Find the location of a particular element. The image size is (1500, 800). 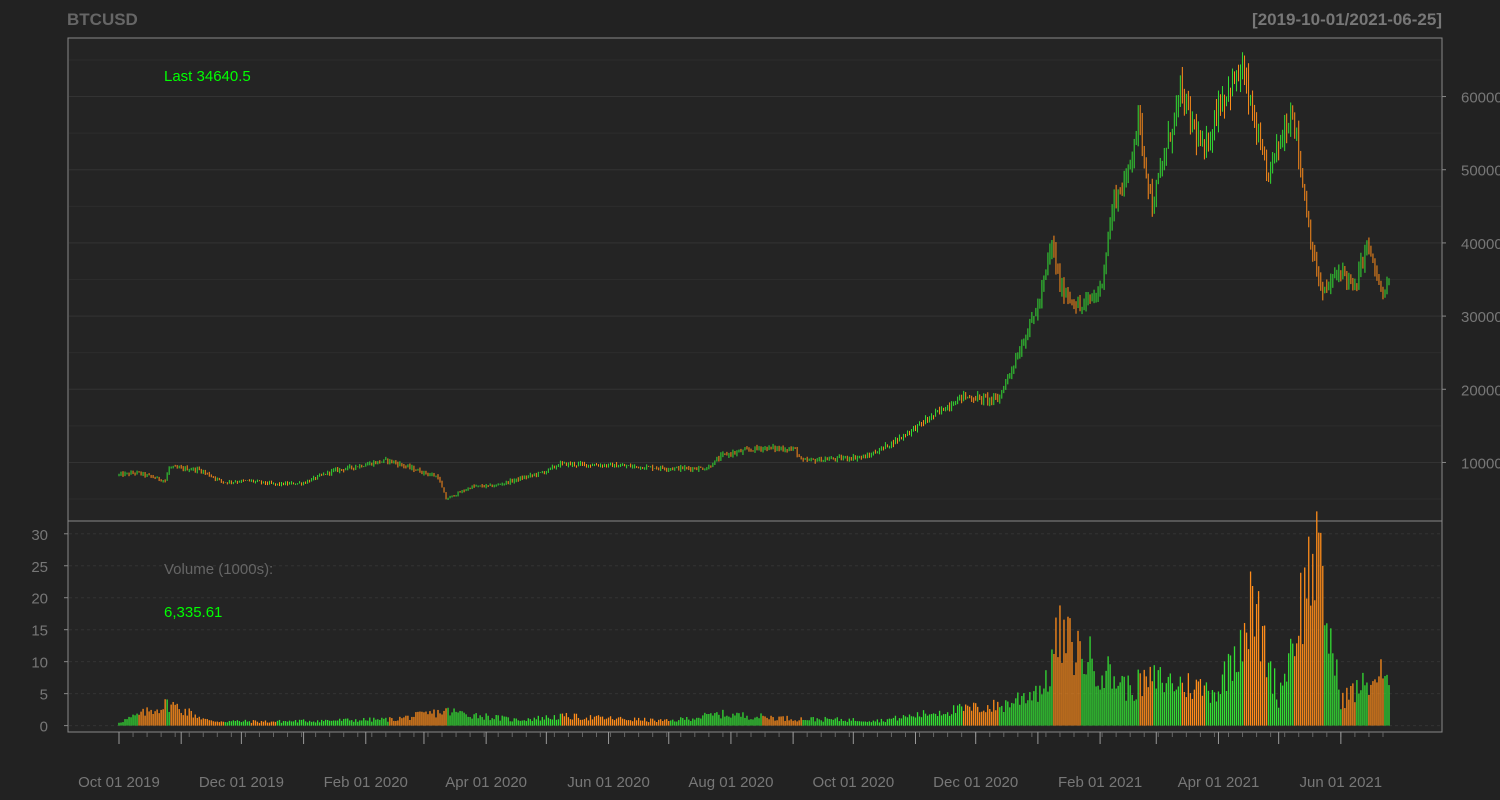

price-y-tick-label: 30000 is located at coordinates (1480, 317).